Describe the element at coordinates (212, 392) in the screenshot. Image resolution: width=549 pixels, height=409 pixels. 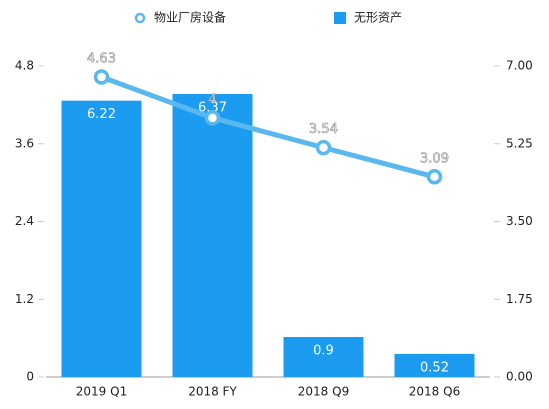
I see `x-tick-label: 2018 FY` at that location.